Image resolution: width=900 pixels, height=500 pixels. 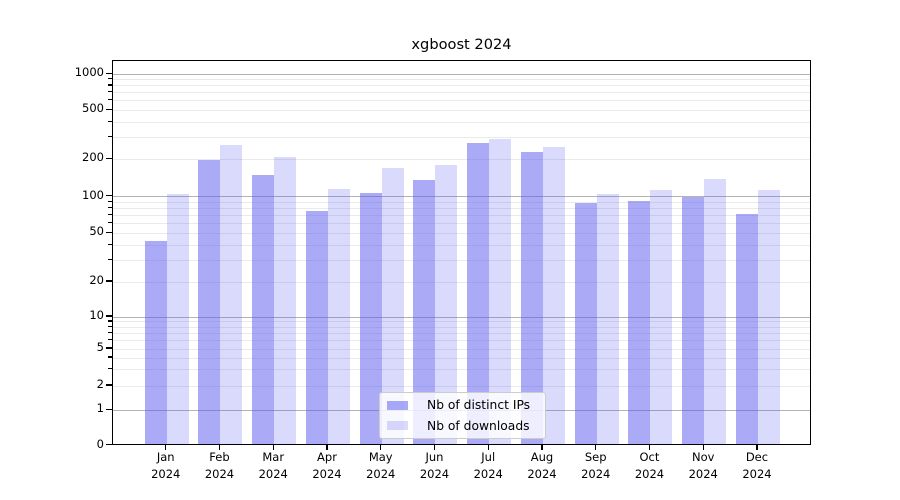 I want to click on x-tick-label-mar: Mar 2024, so click(x=273, y=465).